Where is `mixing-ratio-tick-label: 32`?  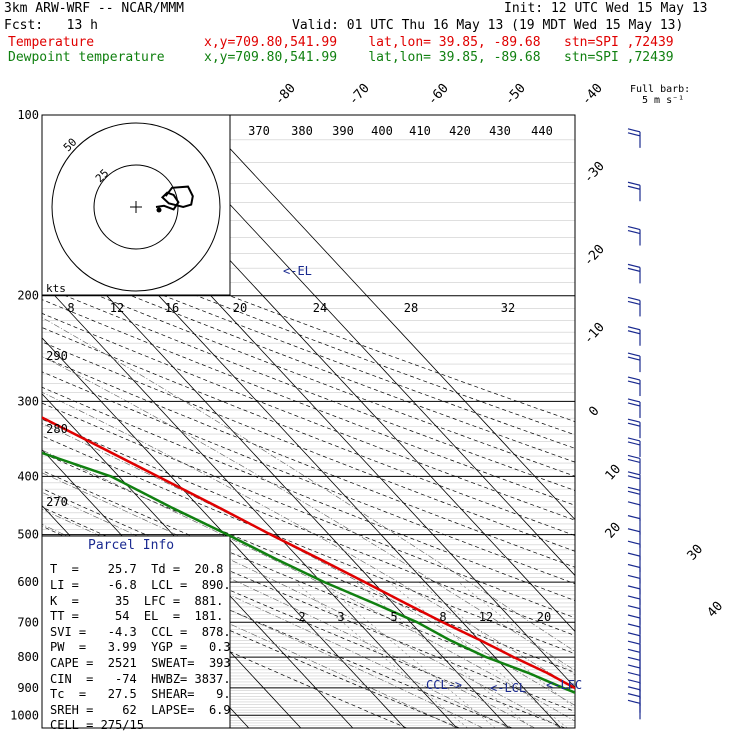
mixing-ratio-tick-label: 32 is located at coordinates (508, 308).